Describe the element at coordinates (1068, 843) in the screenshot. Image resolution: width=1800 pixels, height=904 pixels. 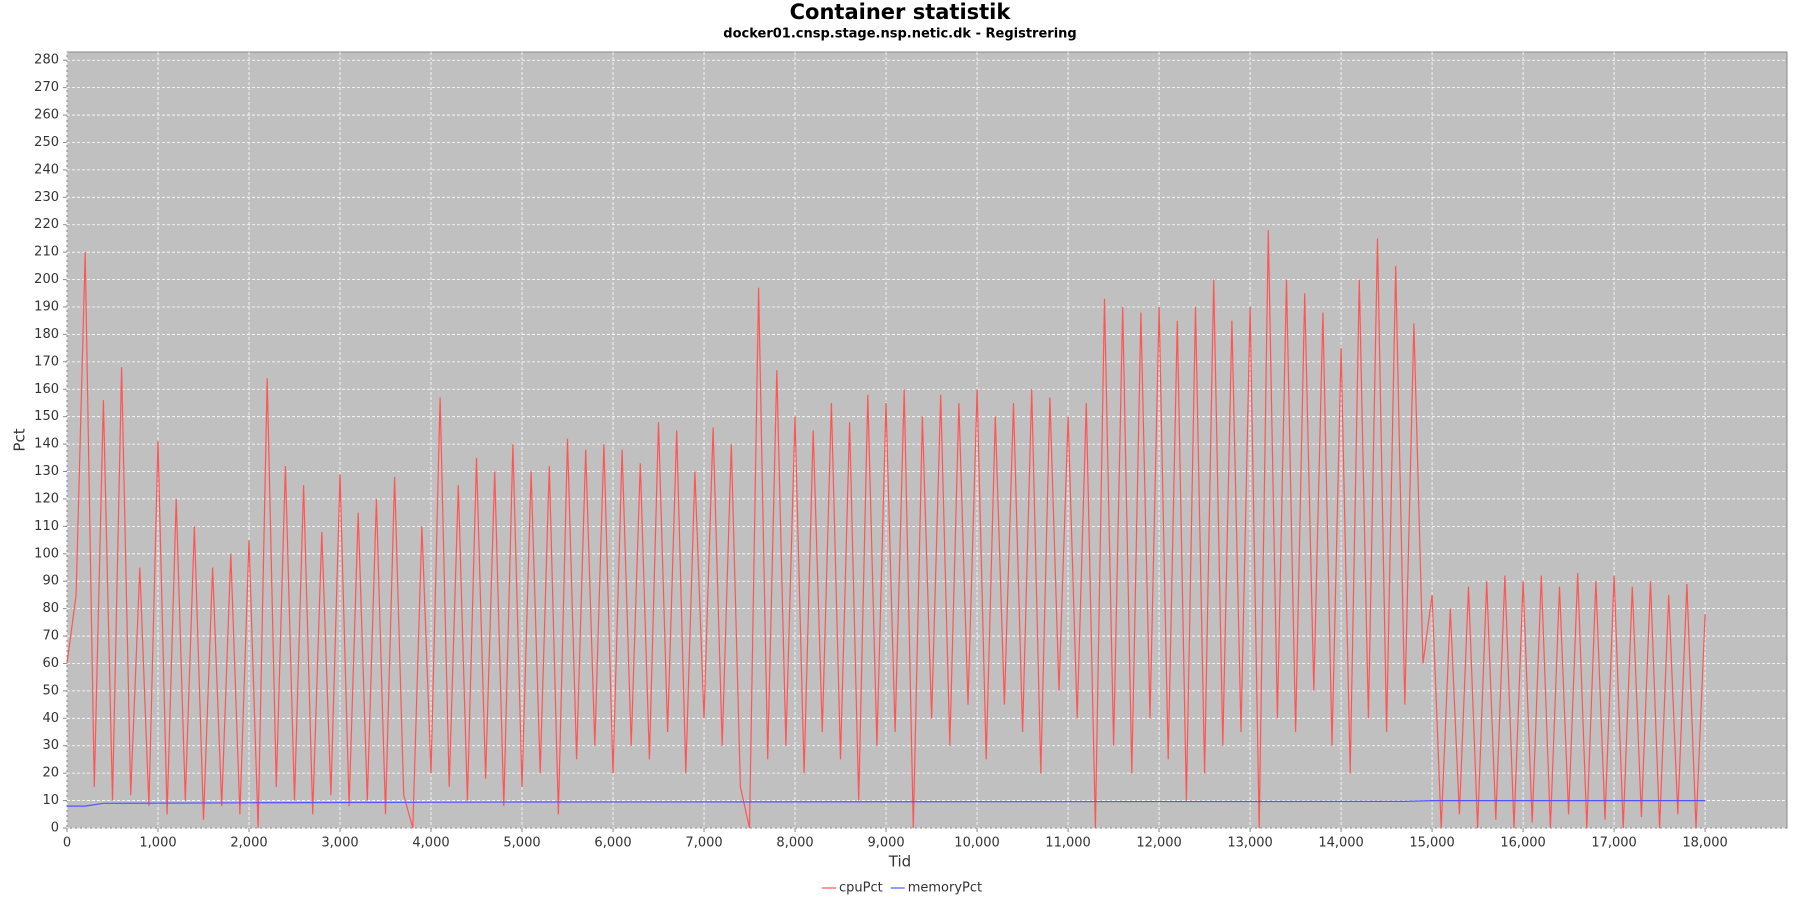
I see `x-tick-label: 11,000` at that location.